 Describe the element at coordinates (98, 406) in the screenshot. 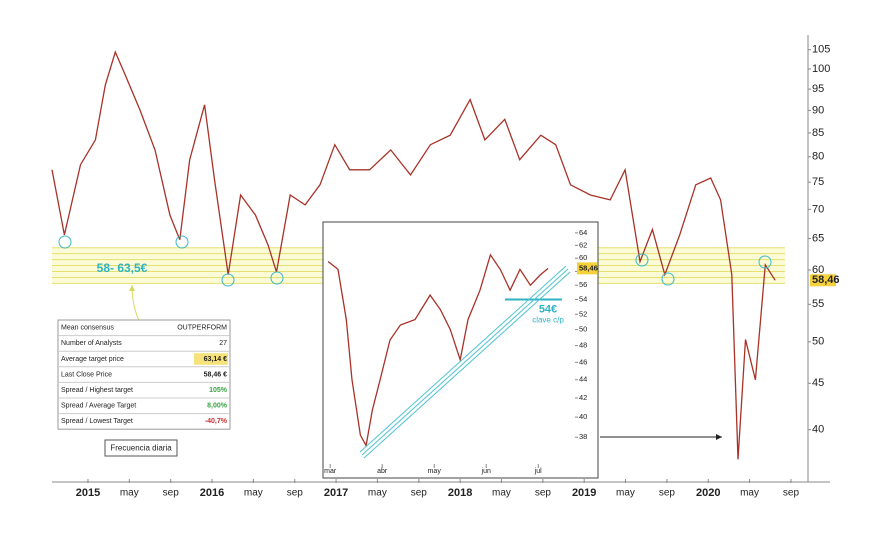

I see `table-label: Spread / Average Target` at that location.